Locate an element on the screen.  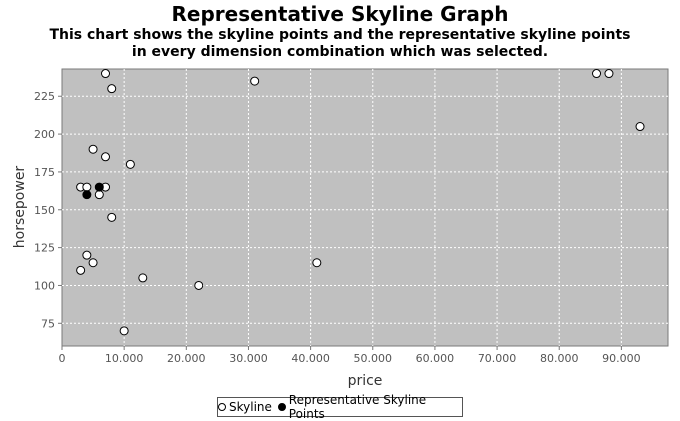
x-tick-label: 20.000 is located at coordinates (186, 358).